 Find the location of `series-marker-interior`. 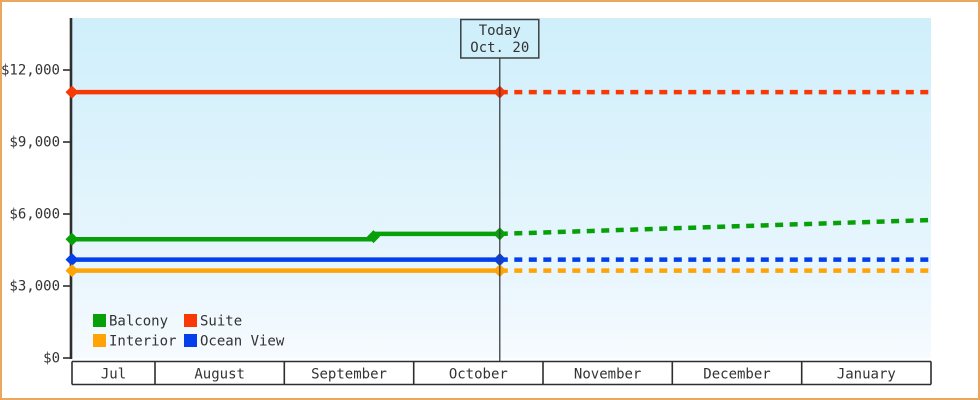

series-marker-interior is located at coordinates (72, 271).